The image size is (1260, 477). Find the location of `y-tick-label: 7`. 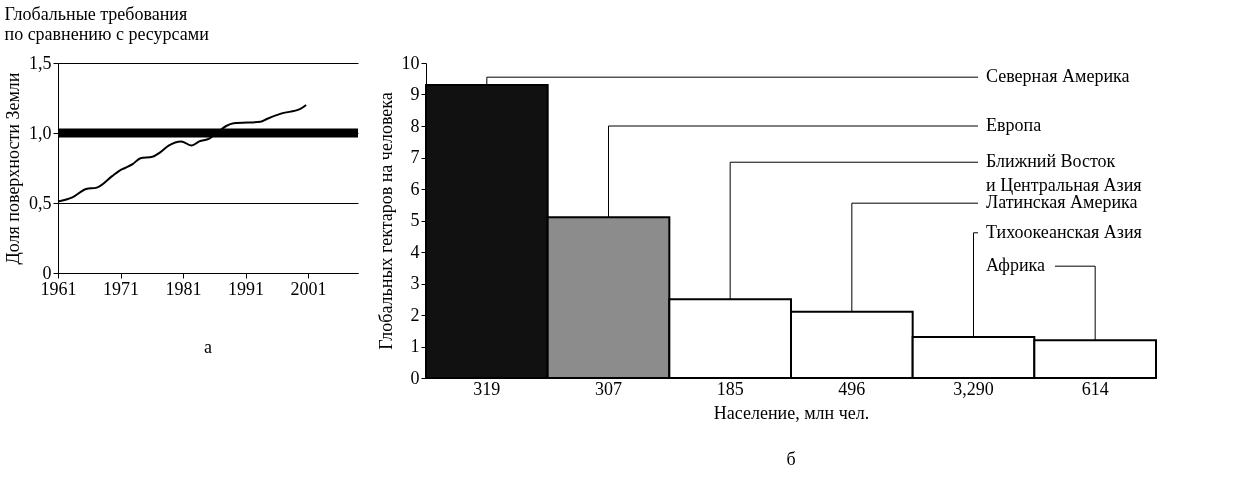

y-tick-label: 7 is located at coordinates (415, 157).